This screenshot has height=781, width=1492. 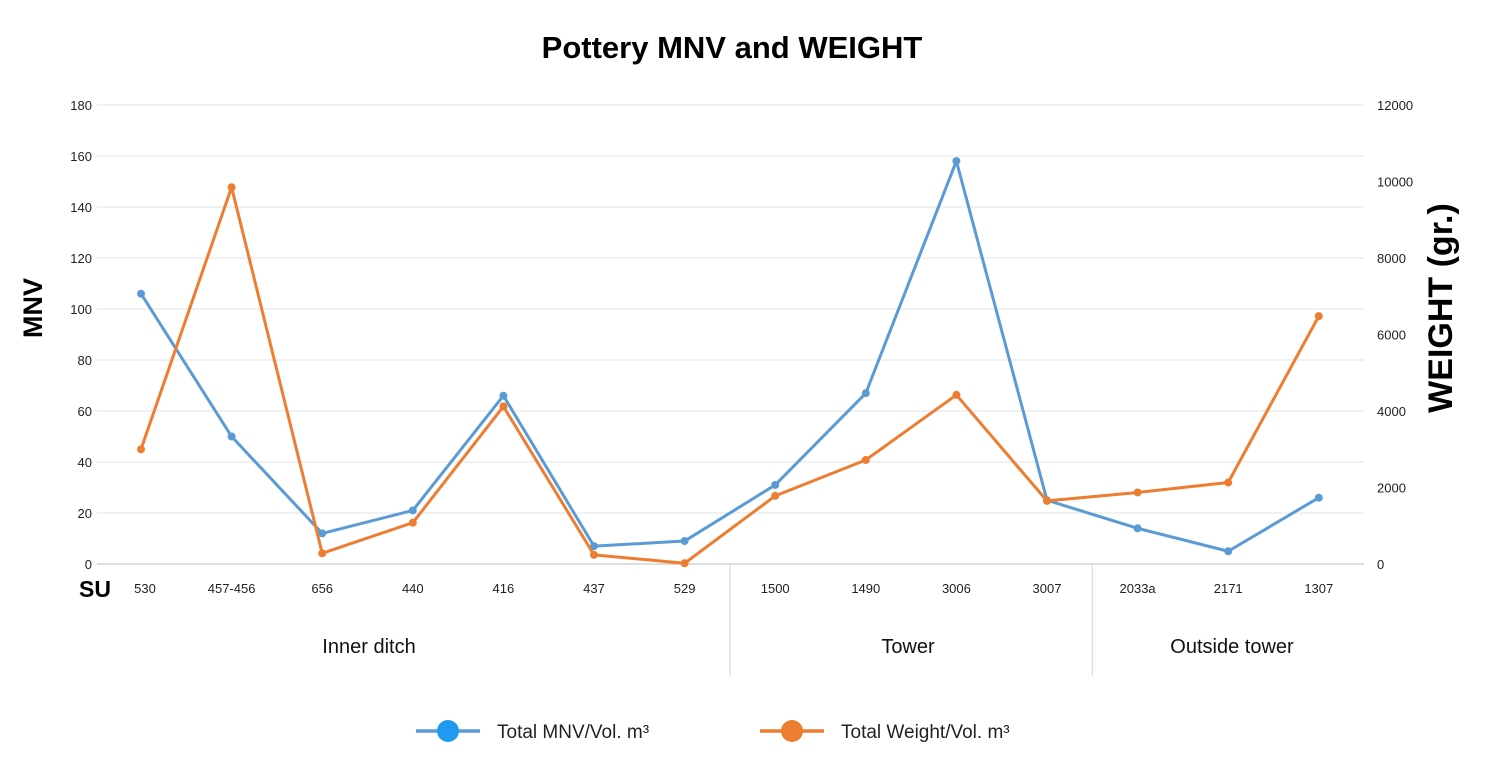 What do you see at coordinates (925, 732) in the screenshot?
I see `legend-weight-label: Total Weight/Vol. m³` at bounding box center [925, 732].